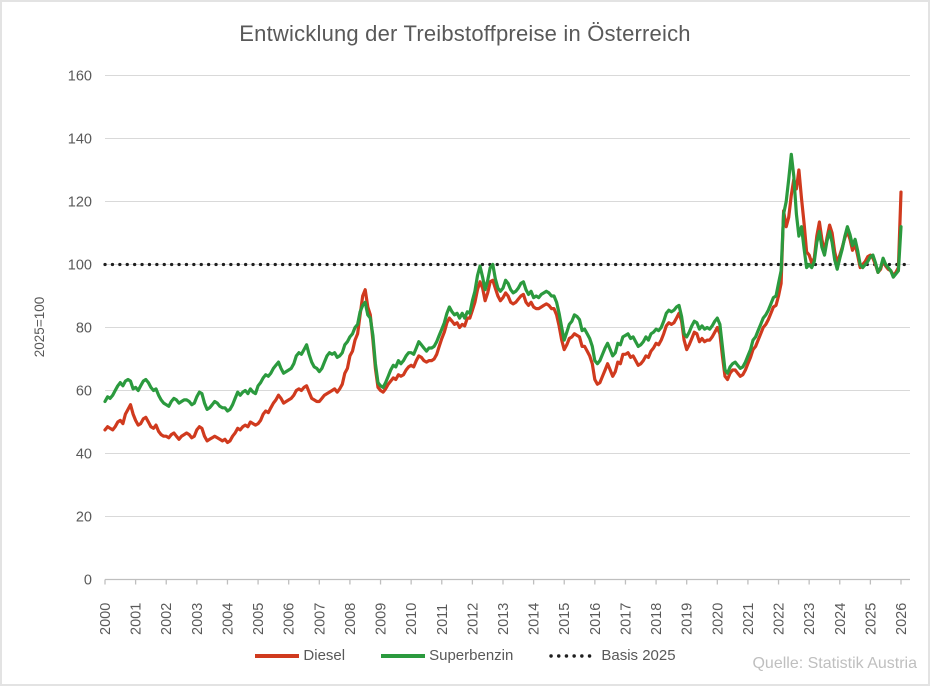 The image size is (930, 688). What do you see at coordinates (228, 619) in the screenshot?
I see `x-tick-label: 2004` at bounding box center [228, 619].